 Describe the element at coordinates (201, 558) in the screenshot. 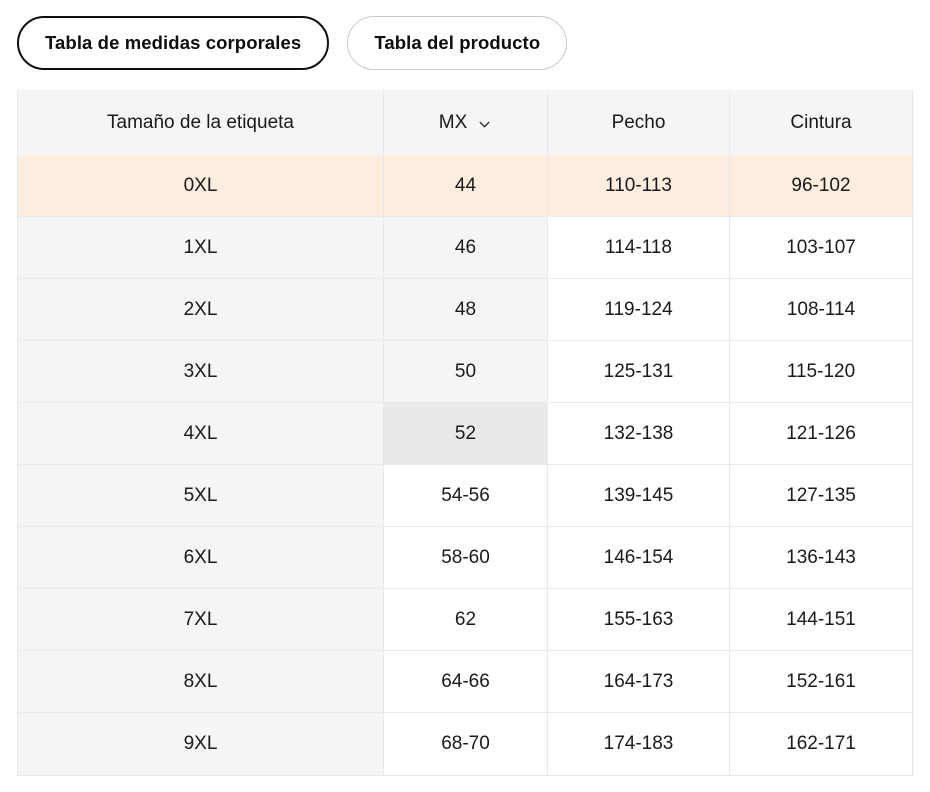

I see `cell-label-size: 6XL` at that location.